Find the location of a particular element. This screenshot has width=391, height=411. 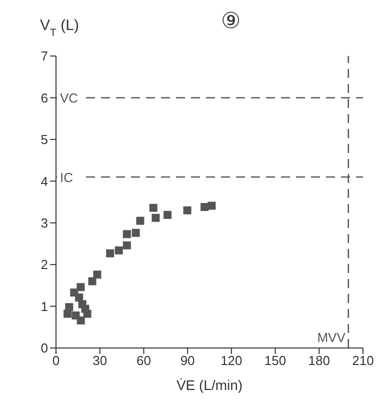

y-tick-label: 1 is located at coordinates (44, 306).